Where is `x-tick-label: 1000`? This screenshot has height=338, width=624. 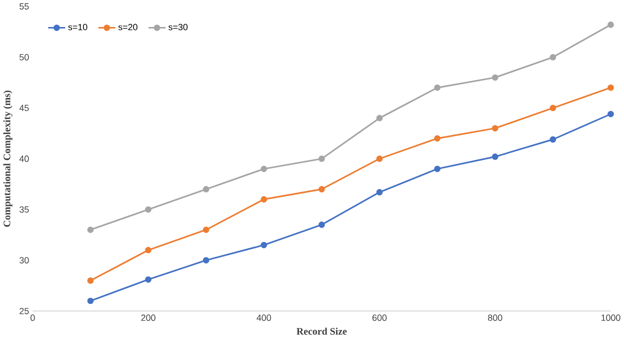 x-tick-label: 1000 is located at coordinates (610, 317).